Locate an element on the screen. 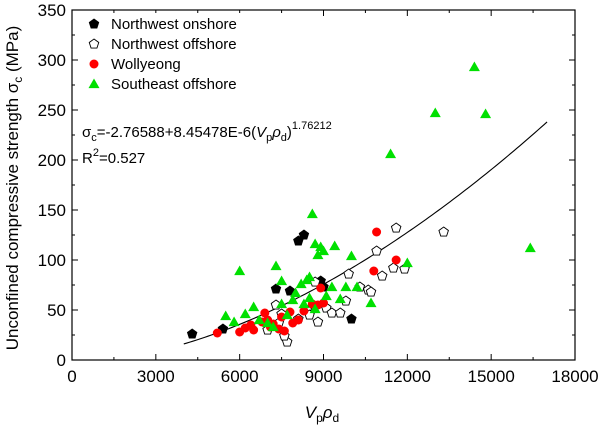 This screenshot has width=600, height=430. legend-item: Southeast offshore is located at coordinates (162, 84).